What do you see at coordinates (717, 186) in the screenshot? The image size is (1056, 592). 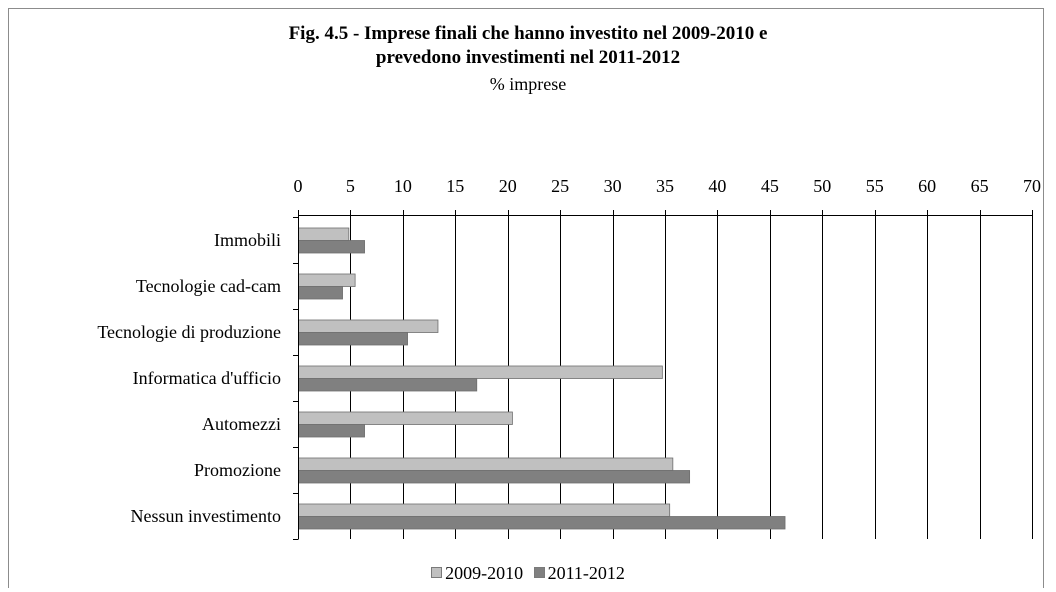 I see `x-tick-label: 40` at bounding box center [717, 186].